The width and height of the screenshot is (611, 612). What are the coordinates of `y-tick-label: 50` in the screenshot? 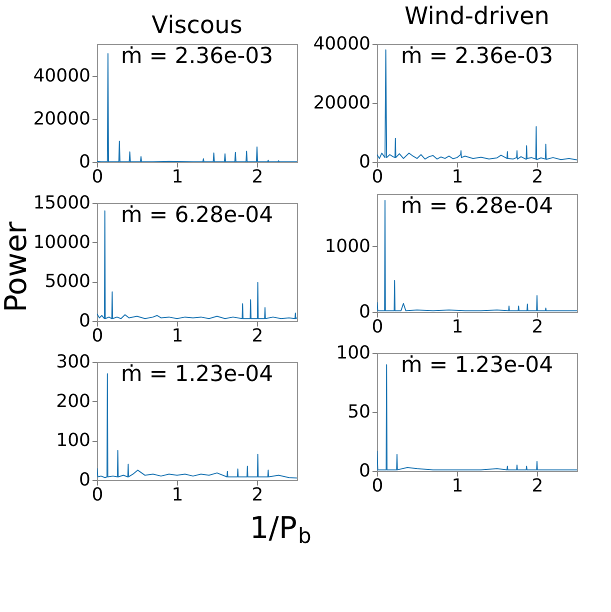 It's located at (359, 412).